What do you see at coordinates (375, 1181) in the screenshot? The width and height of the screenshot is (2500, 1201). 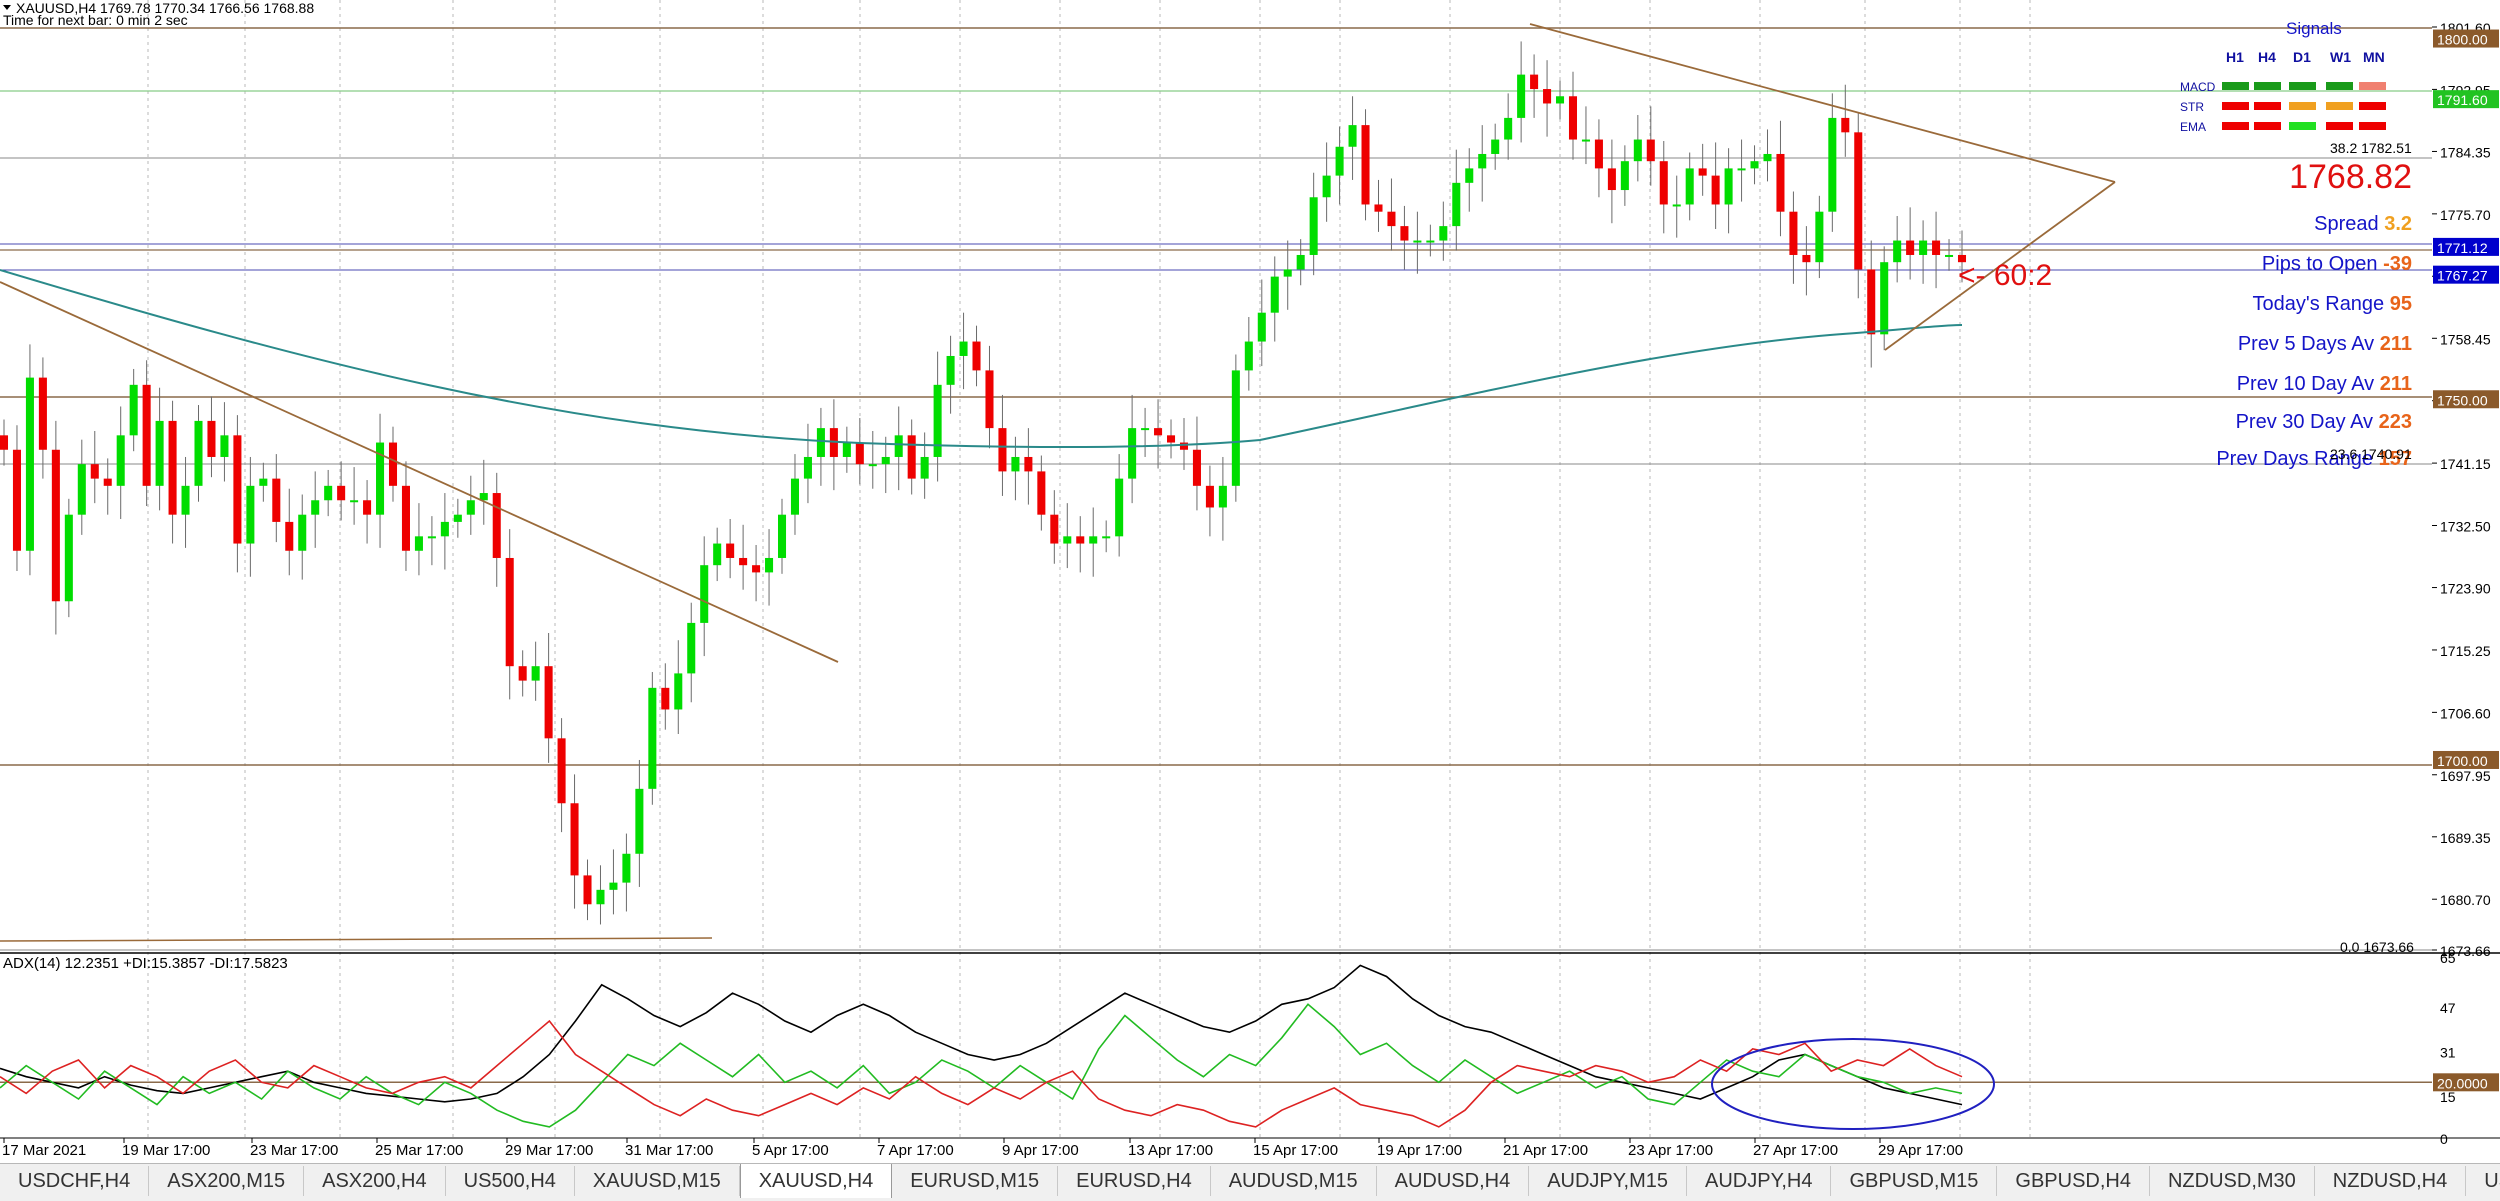 I see `tab-asx200-h4: ASX200,H4` at bounding box center [375, 1181].